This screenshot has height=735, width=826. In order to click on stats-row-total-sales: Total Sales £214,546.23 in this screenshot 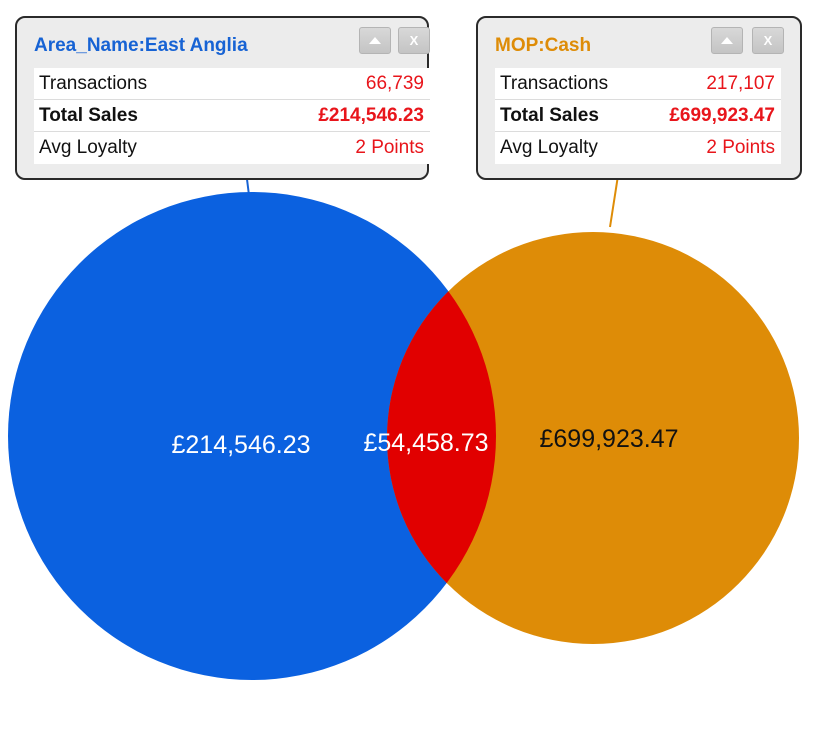, I will do `click(232, 116)`.